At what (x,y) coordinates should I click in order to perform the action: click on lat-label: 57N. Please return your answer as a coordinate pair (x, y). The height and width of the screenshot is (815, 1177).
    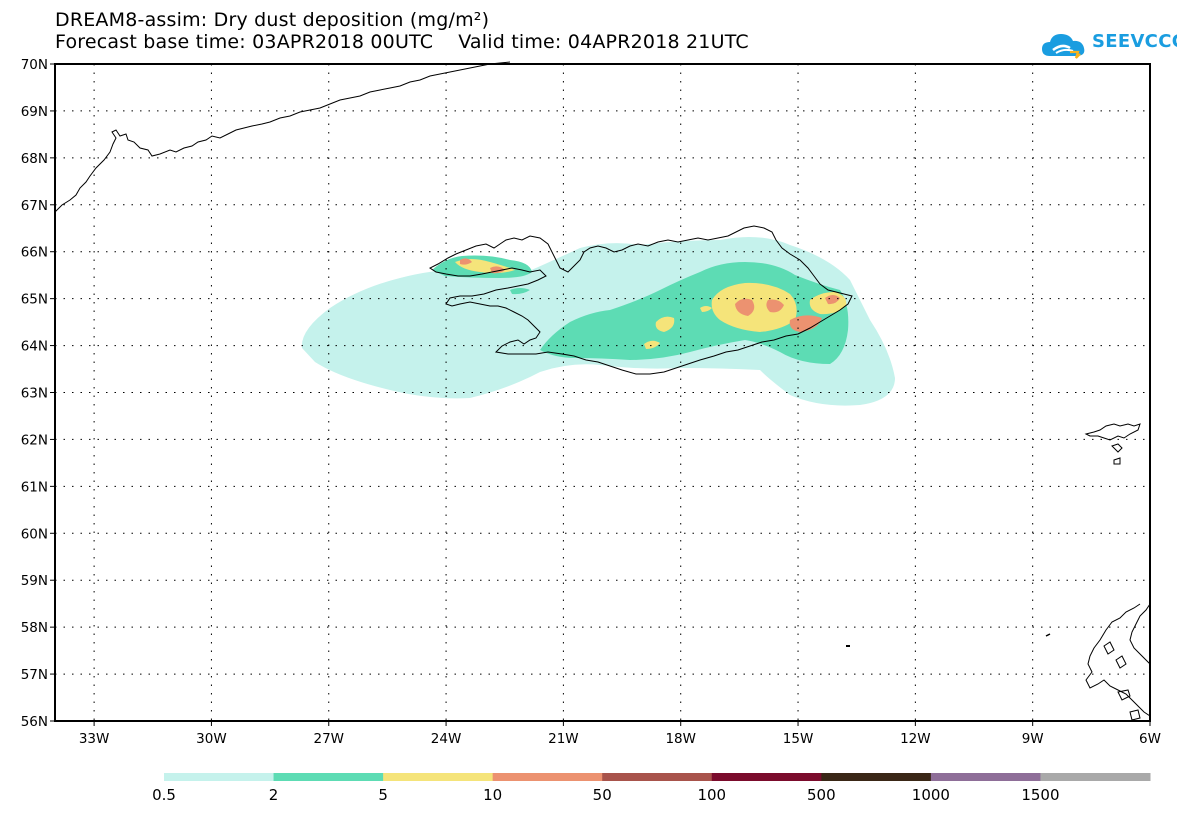
    Looking at the image, I should click on (34, 675).